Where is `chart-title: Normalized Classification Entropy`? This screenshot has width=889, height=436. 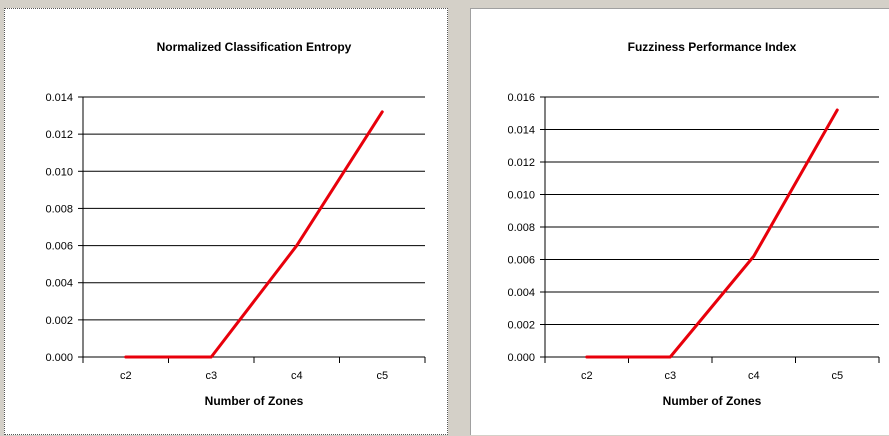
chart-title: Normalized Classification Entropy is located at coordinates (254, 47).